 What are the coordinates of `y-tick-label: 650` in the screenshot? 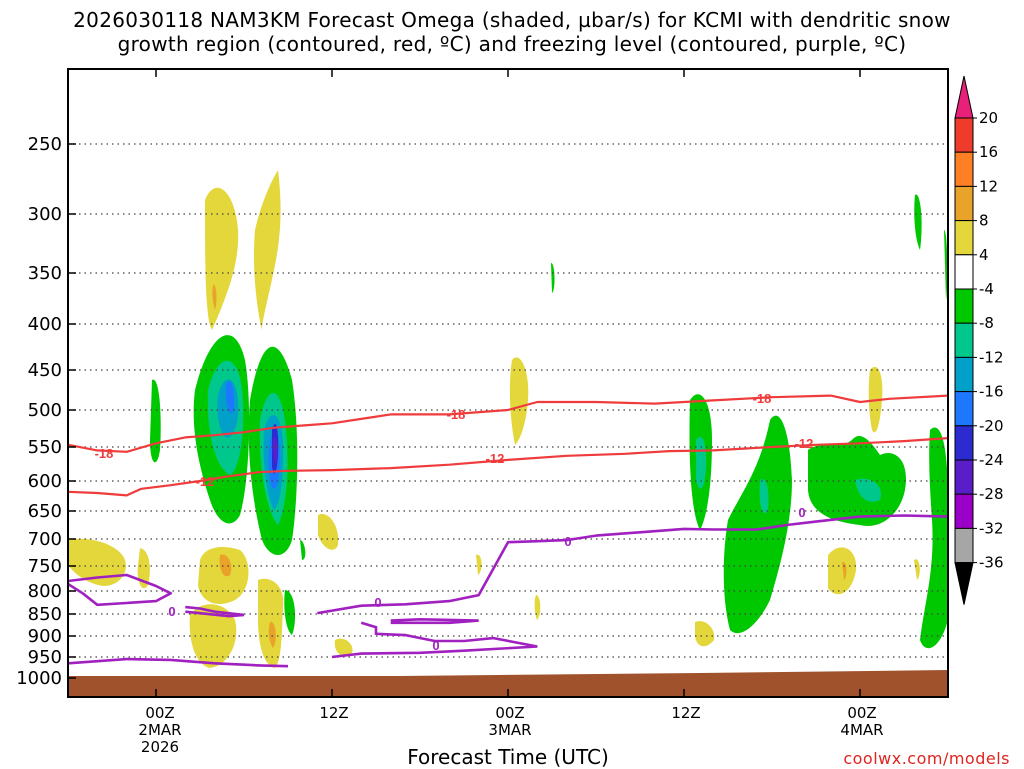 It's located at (45, 511).